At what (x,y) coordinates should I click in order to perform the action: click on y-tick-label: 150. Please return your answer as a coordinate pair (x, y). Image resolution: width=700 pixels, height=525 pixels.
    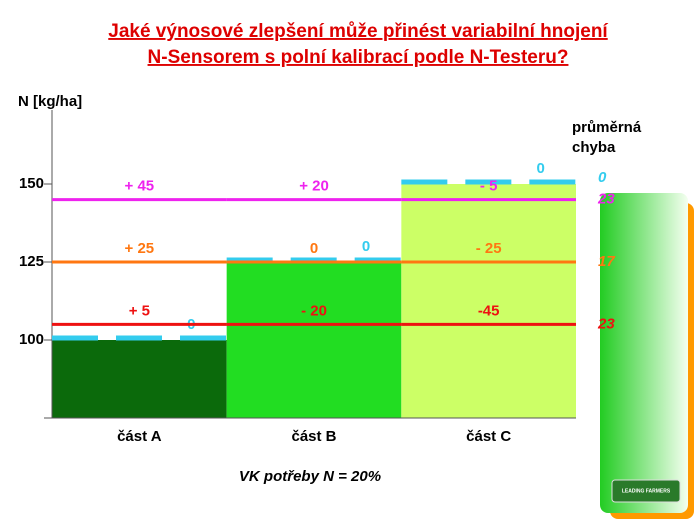
    Looking at the image, I should click on (31, 183).